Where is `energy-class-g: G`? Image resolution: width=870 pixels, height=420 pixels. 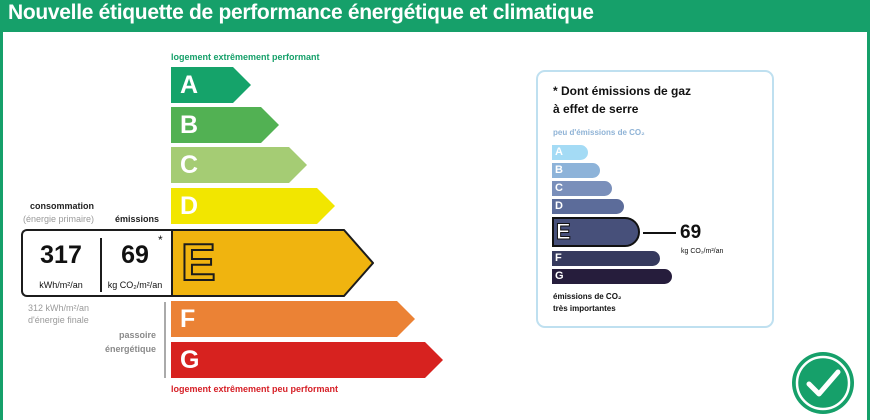
energy-class-g: G is located at coordinates (307, 360).